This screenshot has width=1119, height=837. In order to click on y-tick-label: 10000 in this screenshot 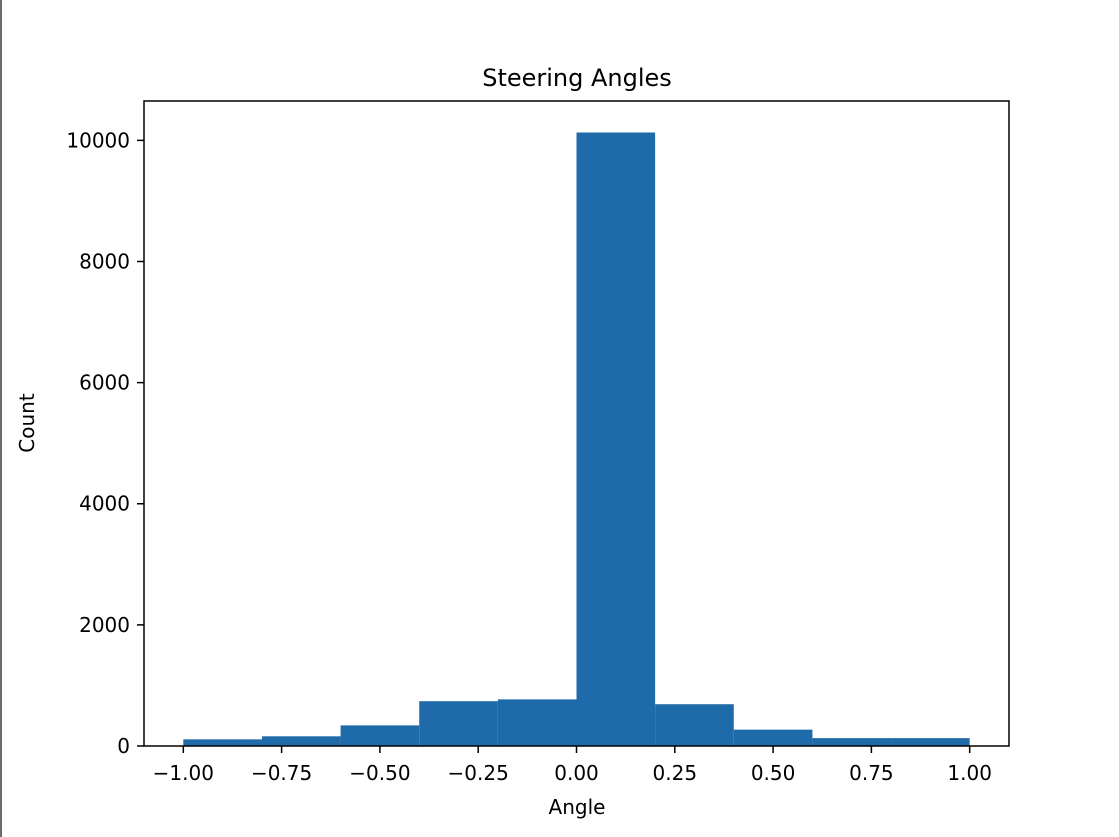, I will do `click(98, 140)`.